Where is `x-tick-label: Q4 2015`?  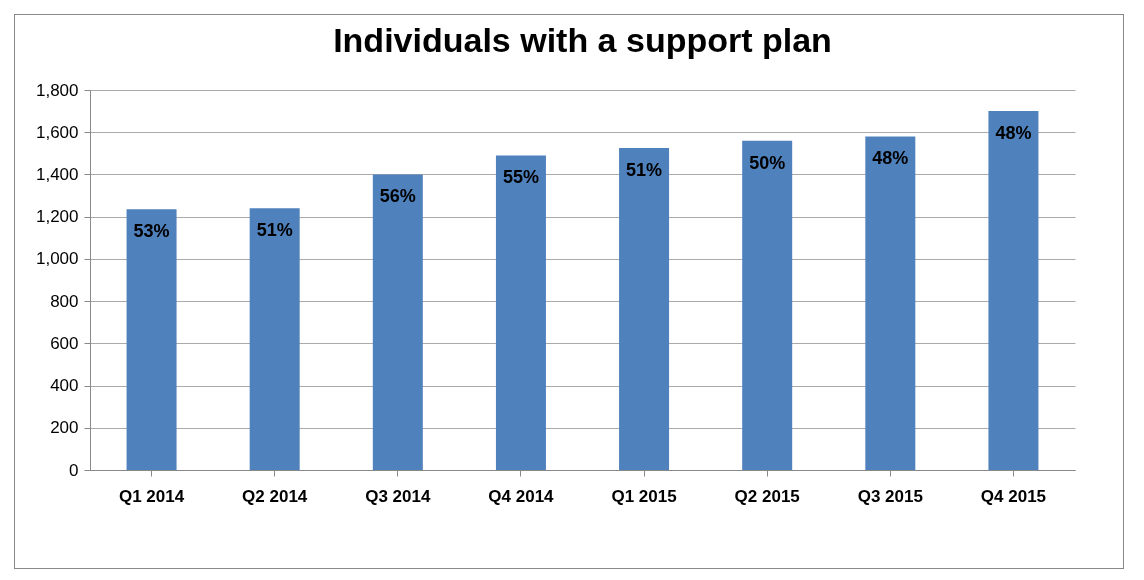 x-tick-label: Q4 2015 is located at coordinates (1013, 496).